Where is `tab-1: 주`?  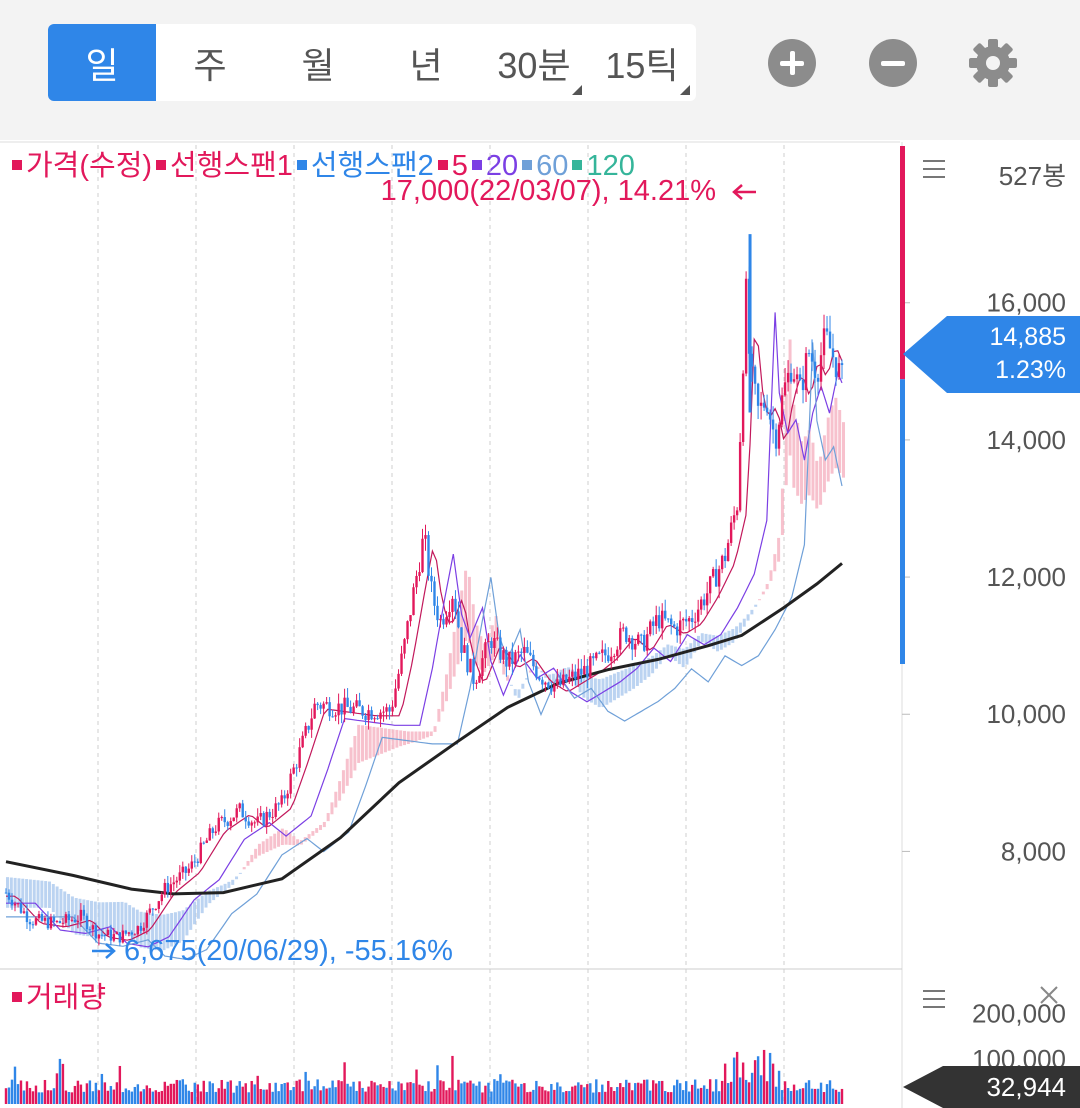 tab-1: 주 is located at coordinates (210, 62).